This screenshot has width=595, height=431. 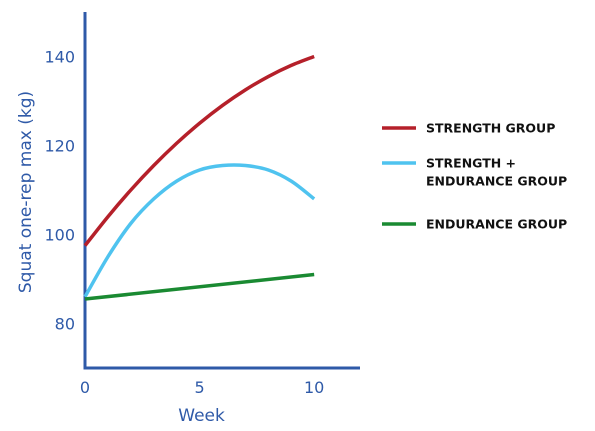 I want to click on legend-label-strength-group: STRENGTH GROUP, so click(x=490, y=128).